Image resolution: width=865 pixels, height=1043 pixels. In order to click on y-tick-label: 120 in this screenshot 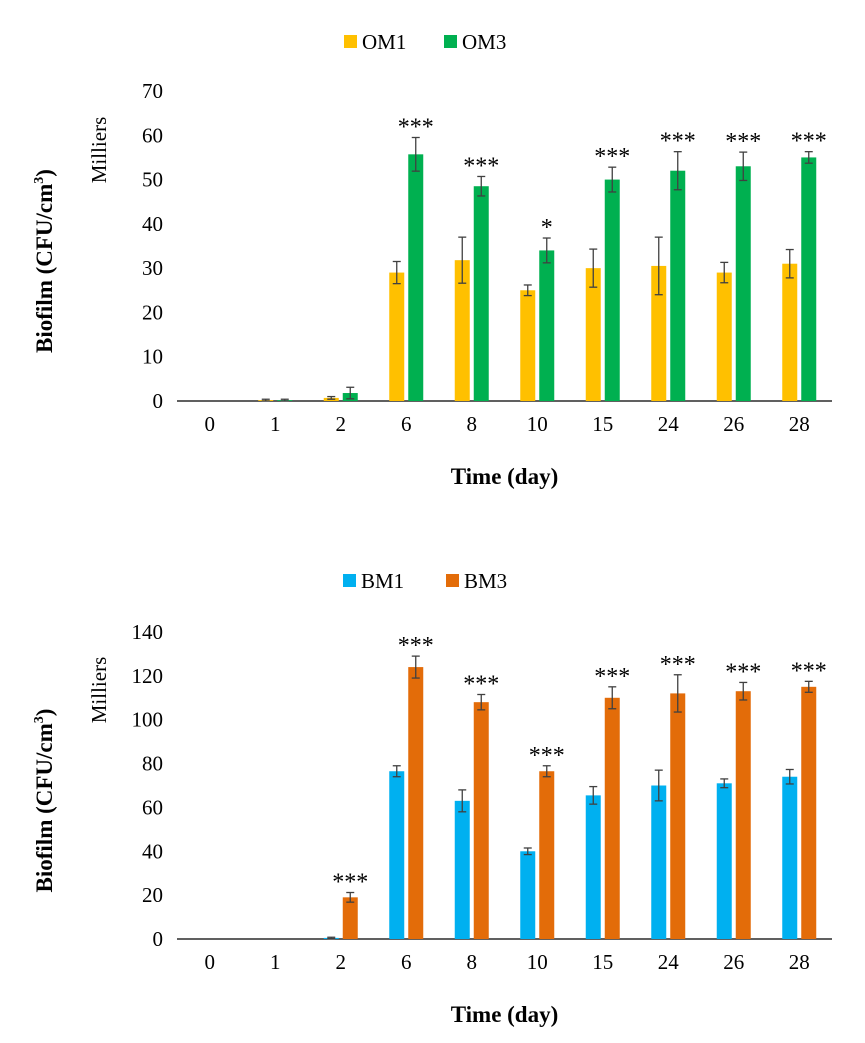, I will do `click(148, 676)`.